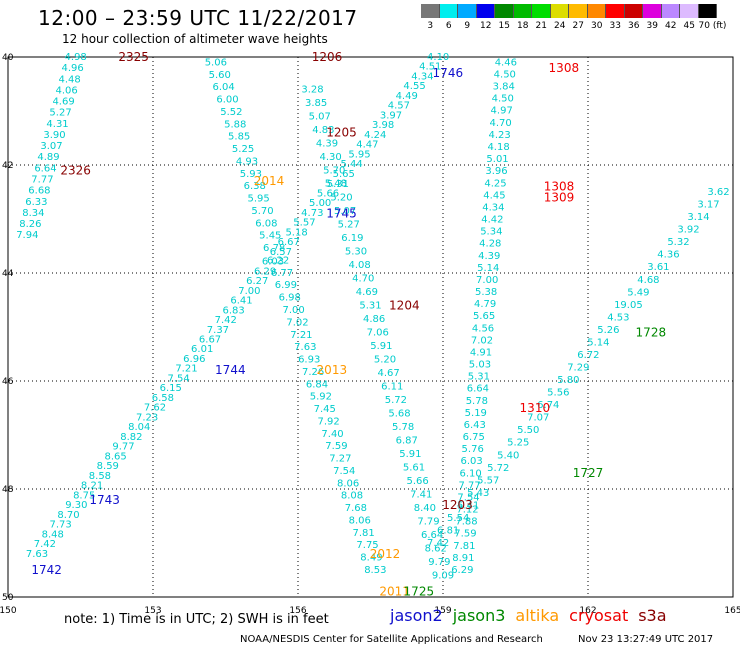 The width and height of the screenshot is (740, 650). I want to click on swh-value: 6.57, so click(281, 252).